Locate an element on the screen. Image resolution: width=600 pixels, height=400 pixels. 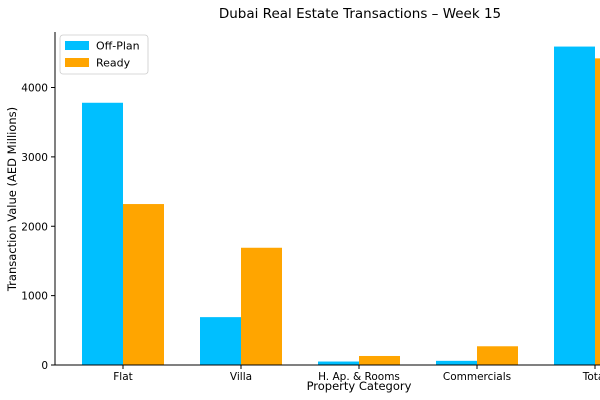
y-tick-label-2000: 2000 is located at coordinates (34, 227).